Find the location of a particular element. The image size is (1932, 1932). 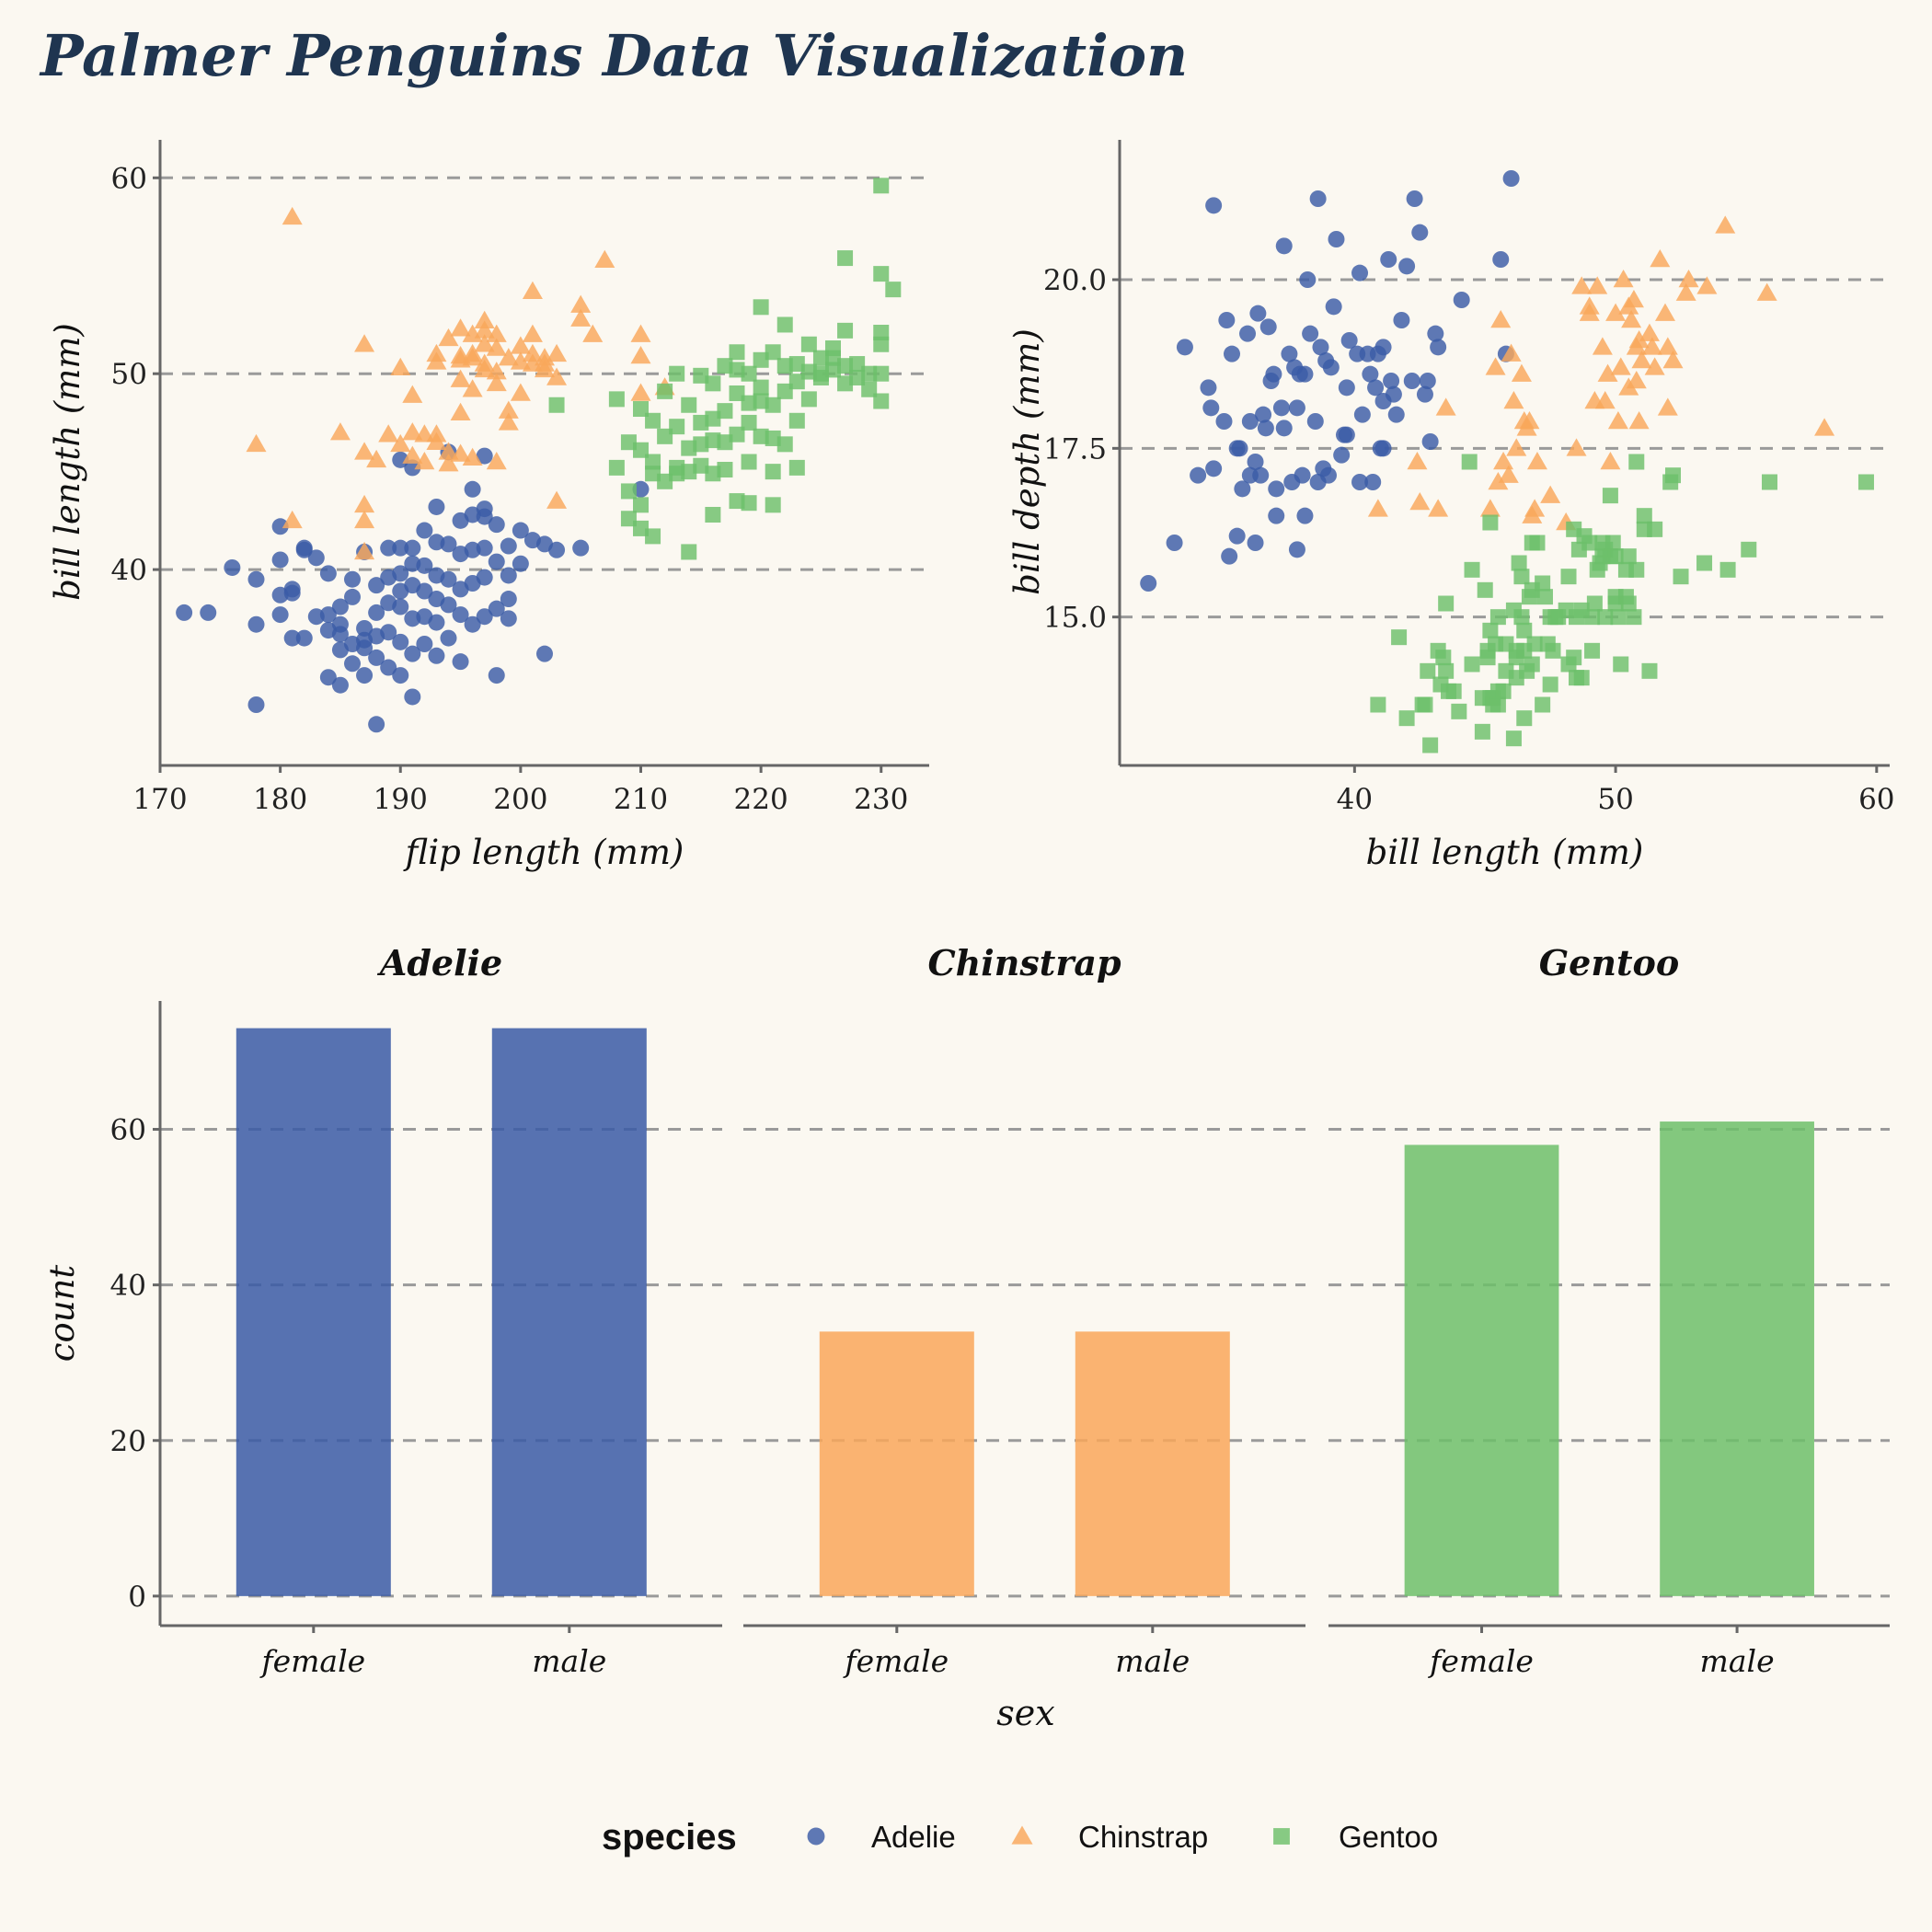

bar-adelie-female is located at coordinates (313, 1312).